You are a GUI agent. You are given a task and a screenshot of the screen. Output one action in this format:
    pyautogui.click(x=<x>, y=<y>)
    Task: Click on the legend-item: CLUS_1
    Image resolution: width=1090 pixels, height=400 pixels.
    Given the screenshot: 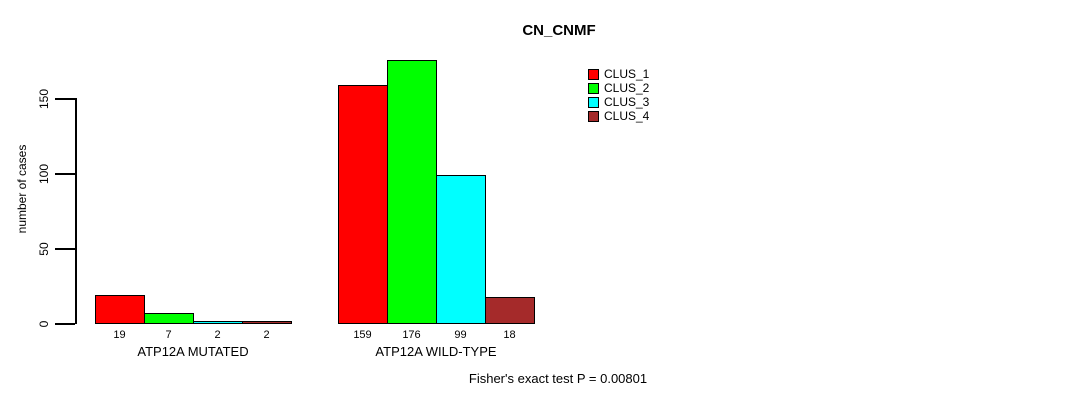 What is the action you would take?
    pyautogui.click(x=648, y=75)
    